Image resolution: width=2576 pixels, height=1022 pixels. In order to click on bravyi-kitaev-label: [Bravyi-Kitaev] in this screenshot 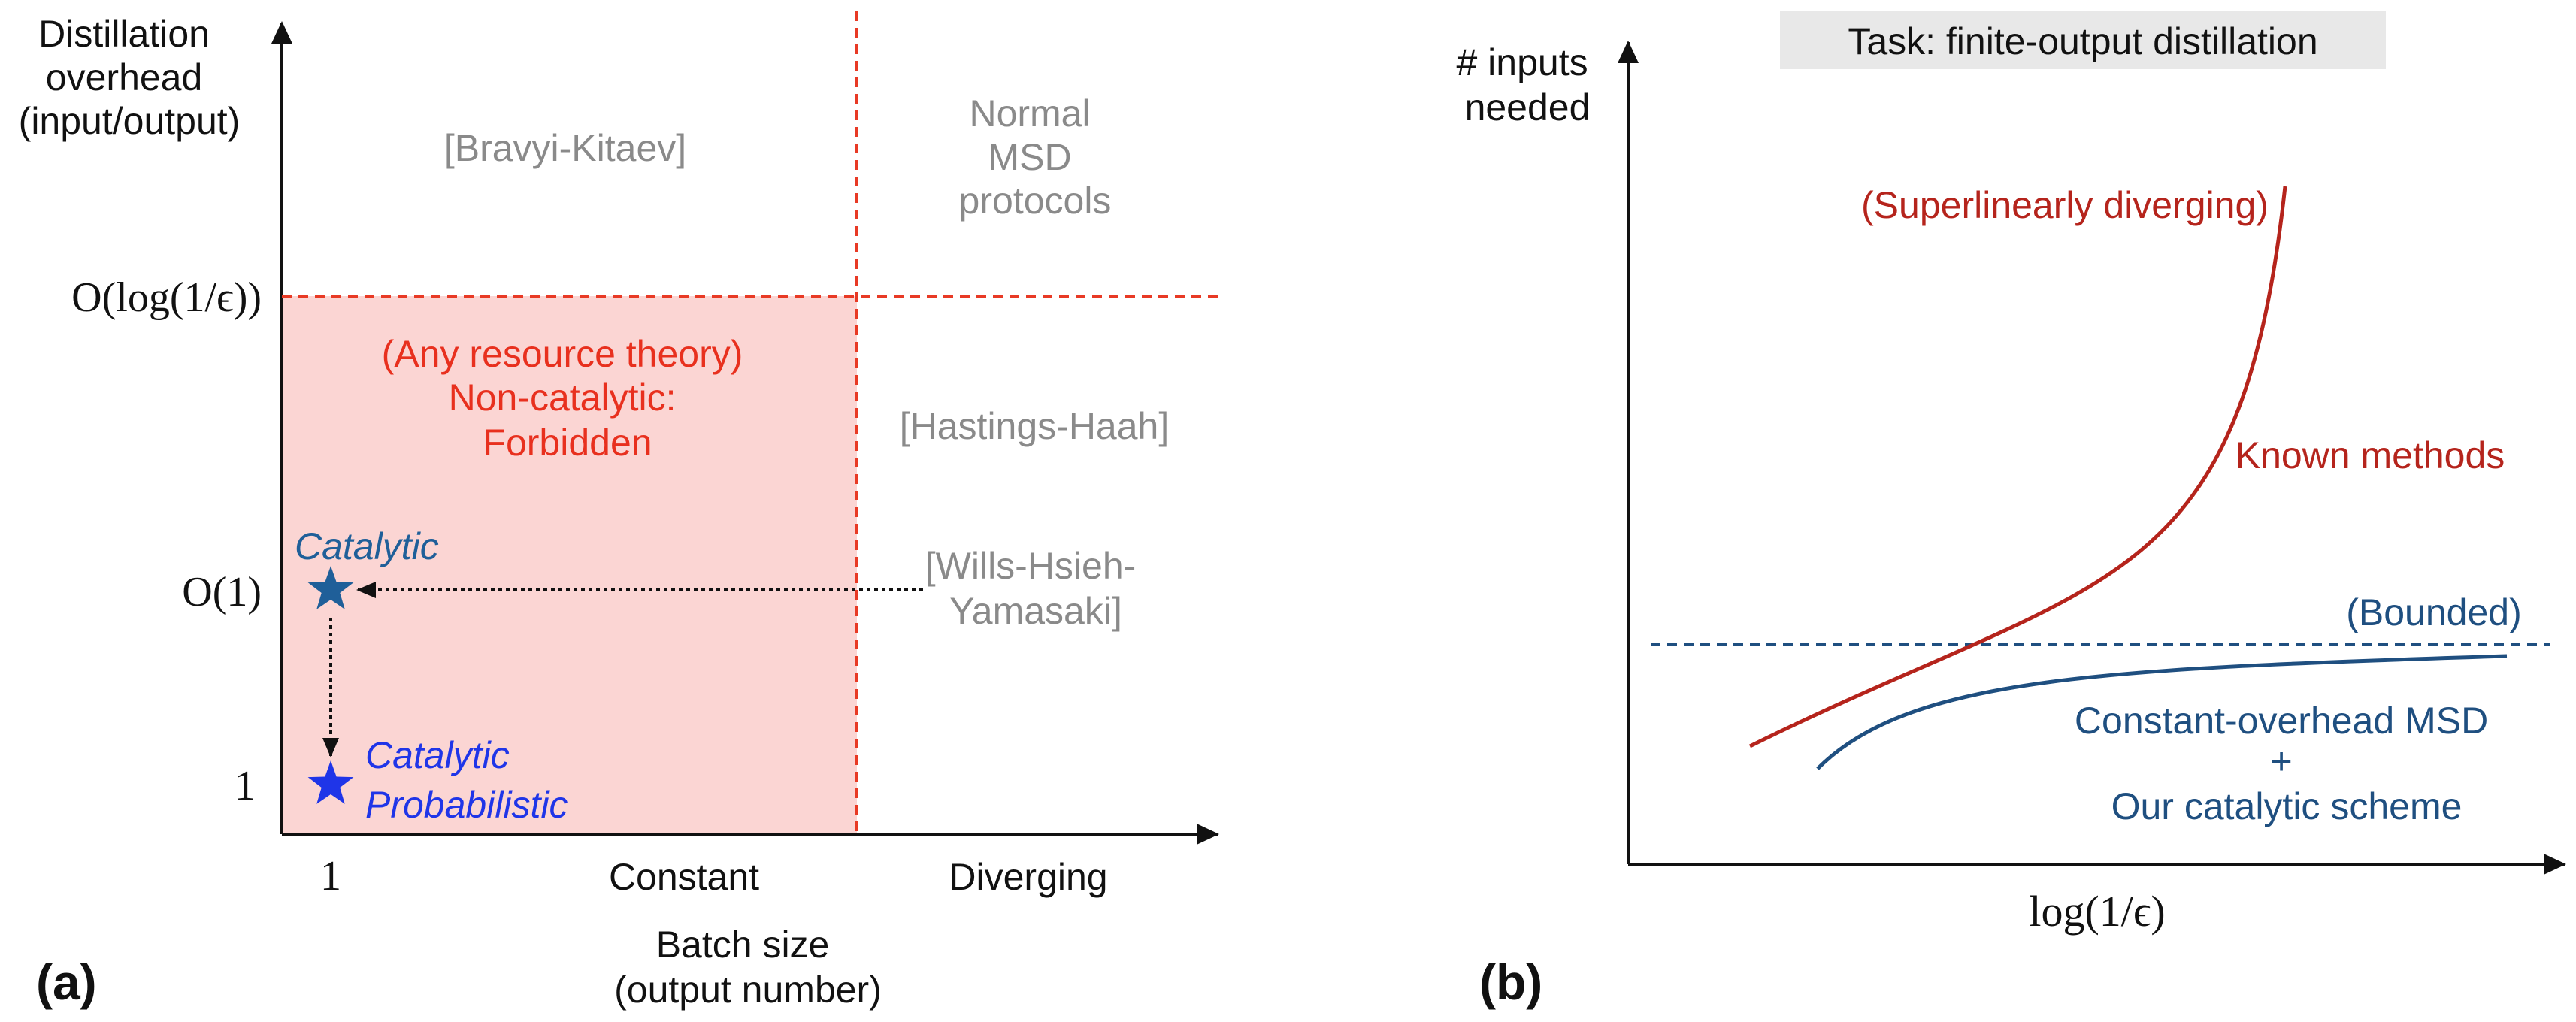, I will do `click(565, 148)`.